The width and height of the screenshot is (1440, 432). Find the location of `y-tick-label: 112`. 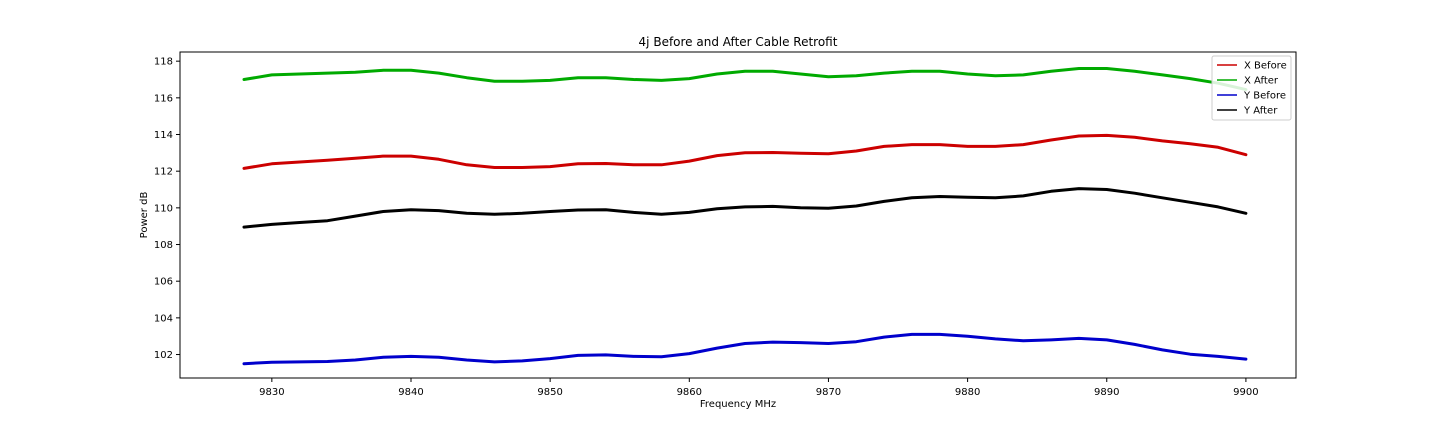

y-tick-label: 112 is located at coordinates (163, 172).